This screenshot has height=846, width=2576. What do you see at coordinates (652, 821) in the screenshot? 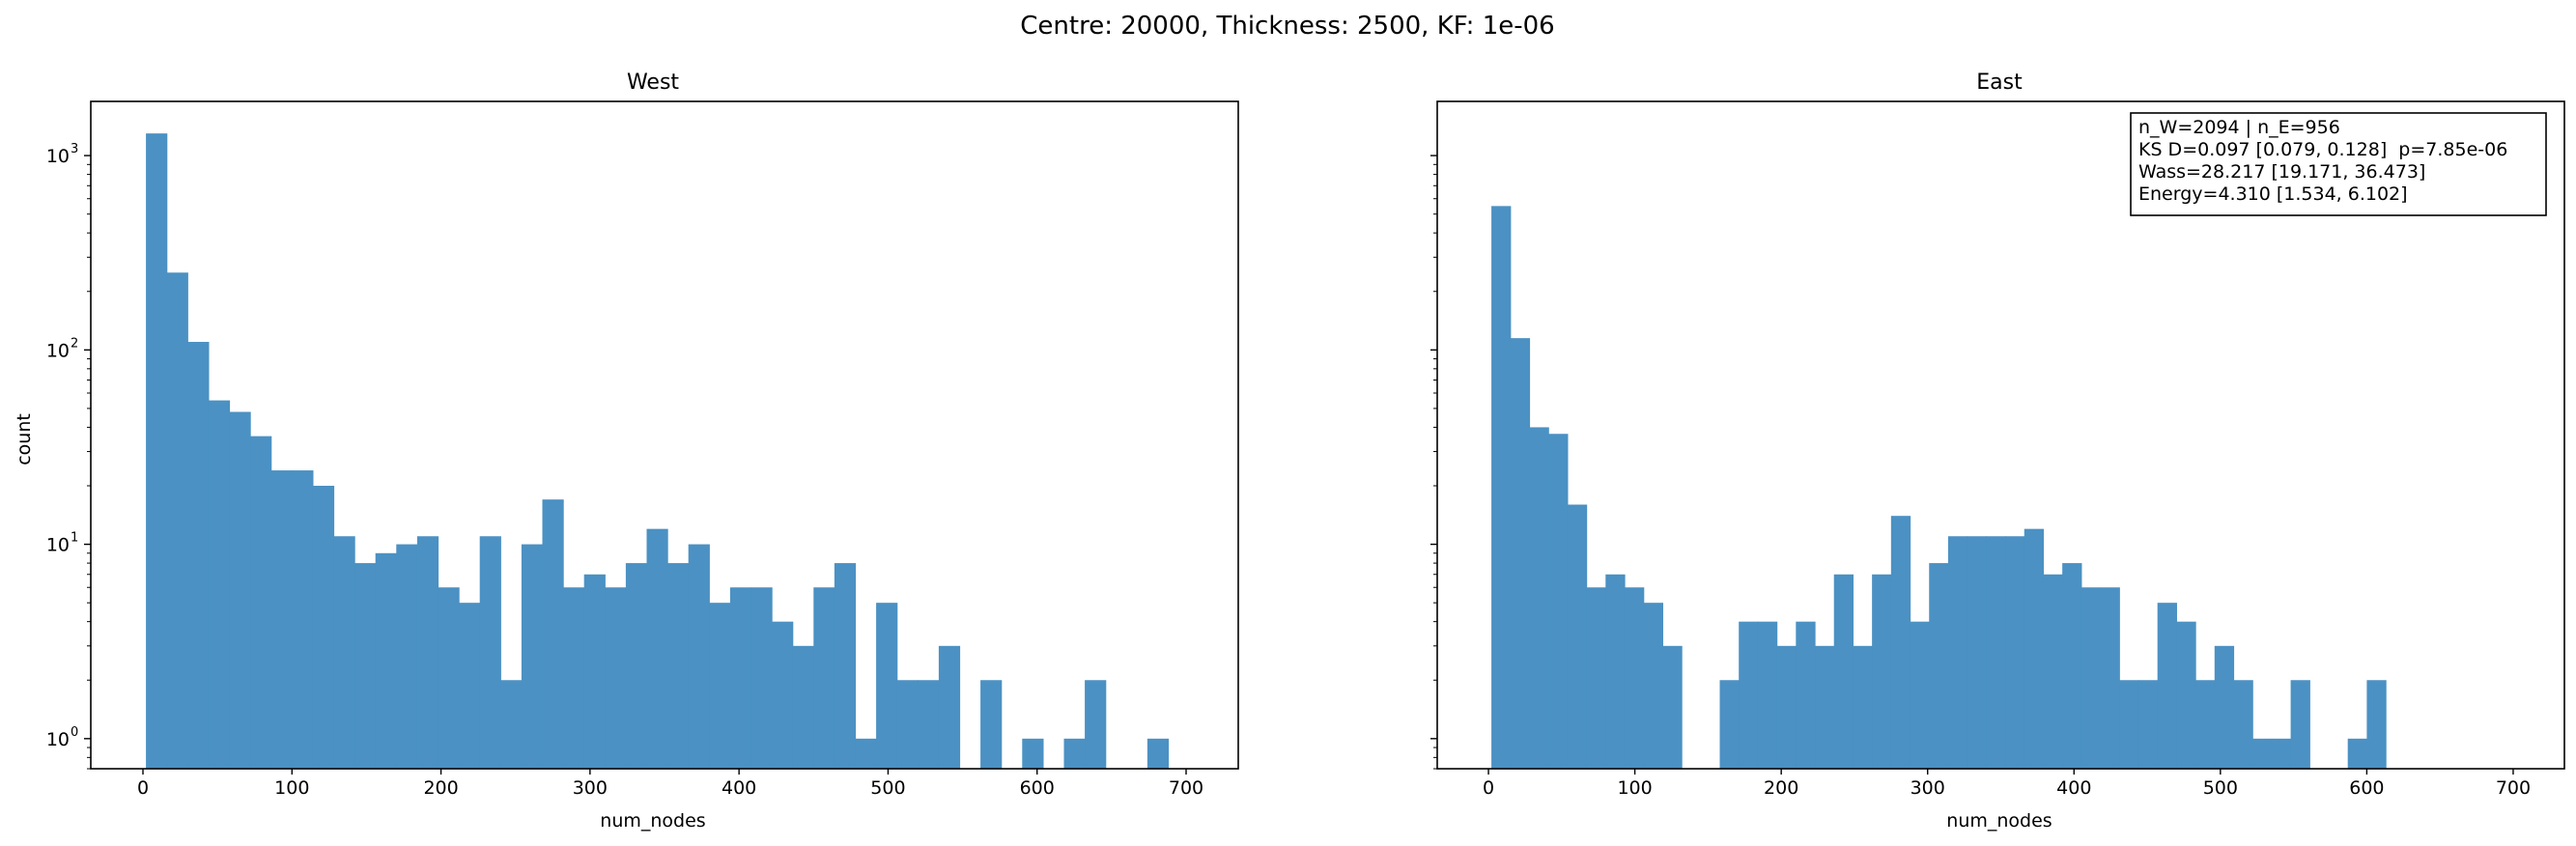
I see `west-xlabel: num_nodes` at bounding box center [652, 821].